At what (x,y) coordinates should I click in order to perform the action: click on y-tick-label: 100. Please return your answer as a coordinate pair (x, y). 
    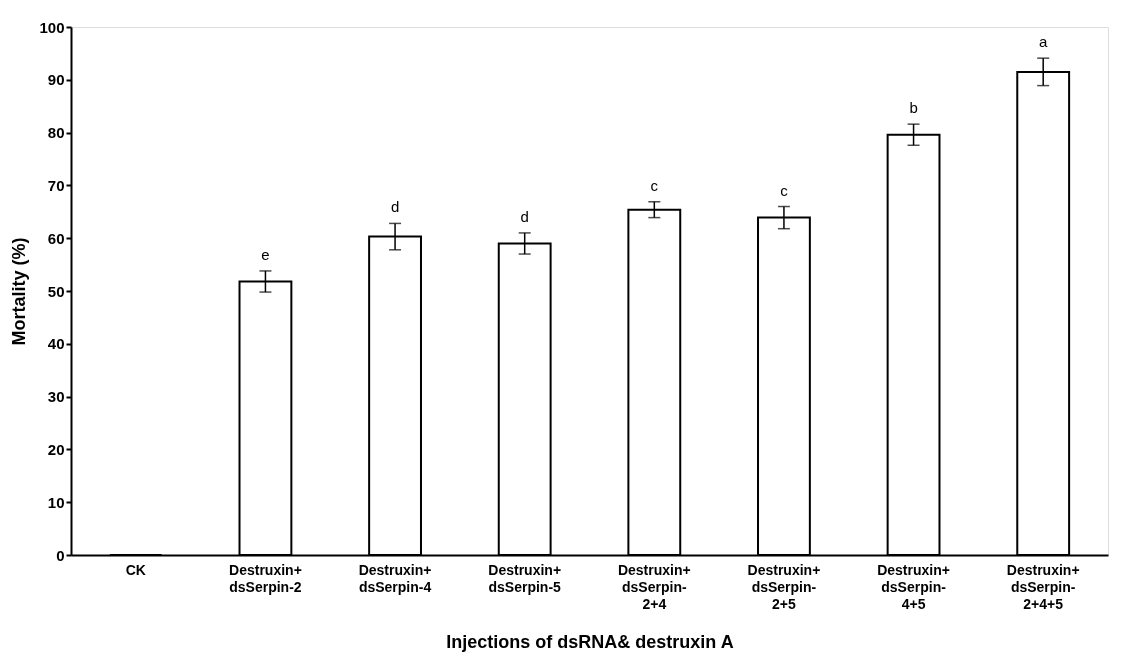
    Looking at the image, I should click on (52, 27).